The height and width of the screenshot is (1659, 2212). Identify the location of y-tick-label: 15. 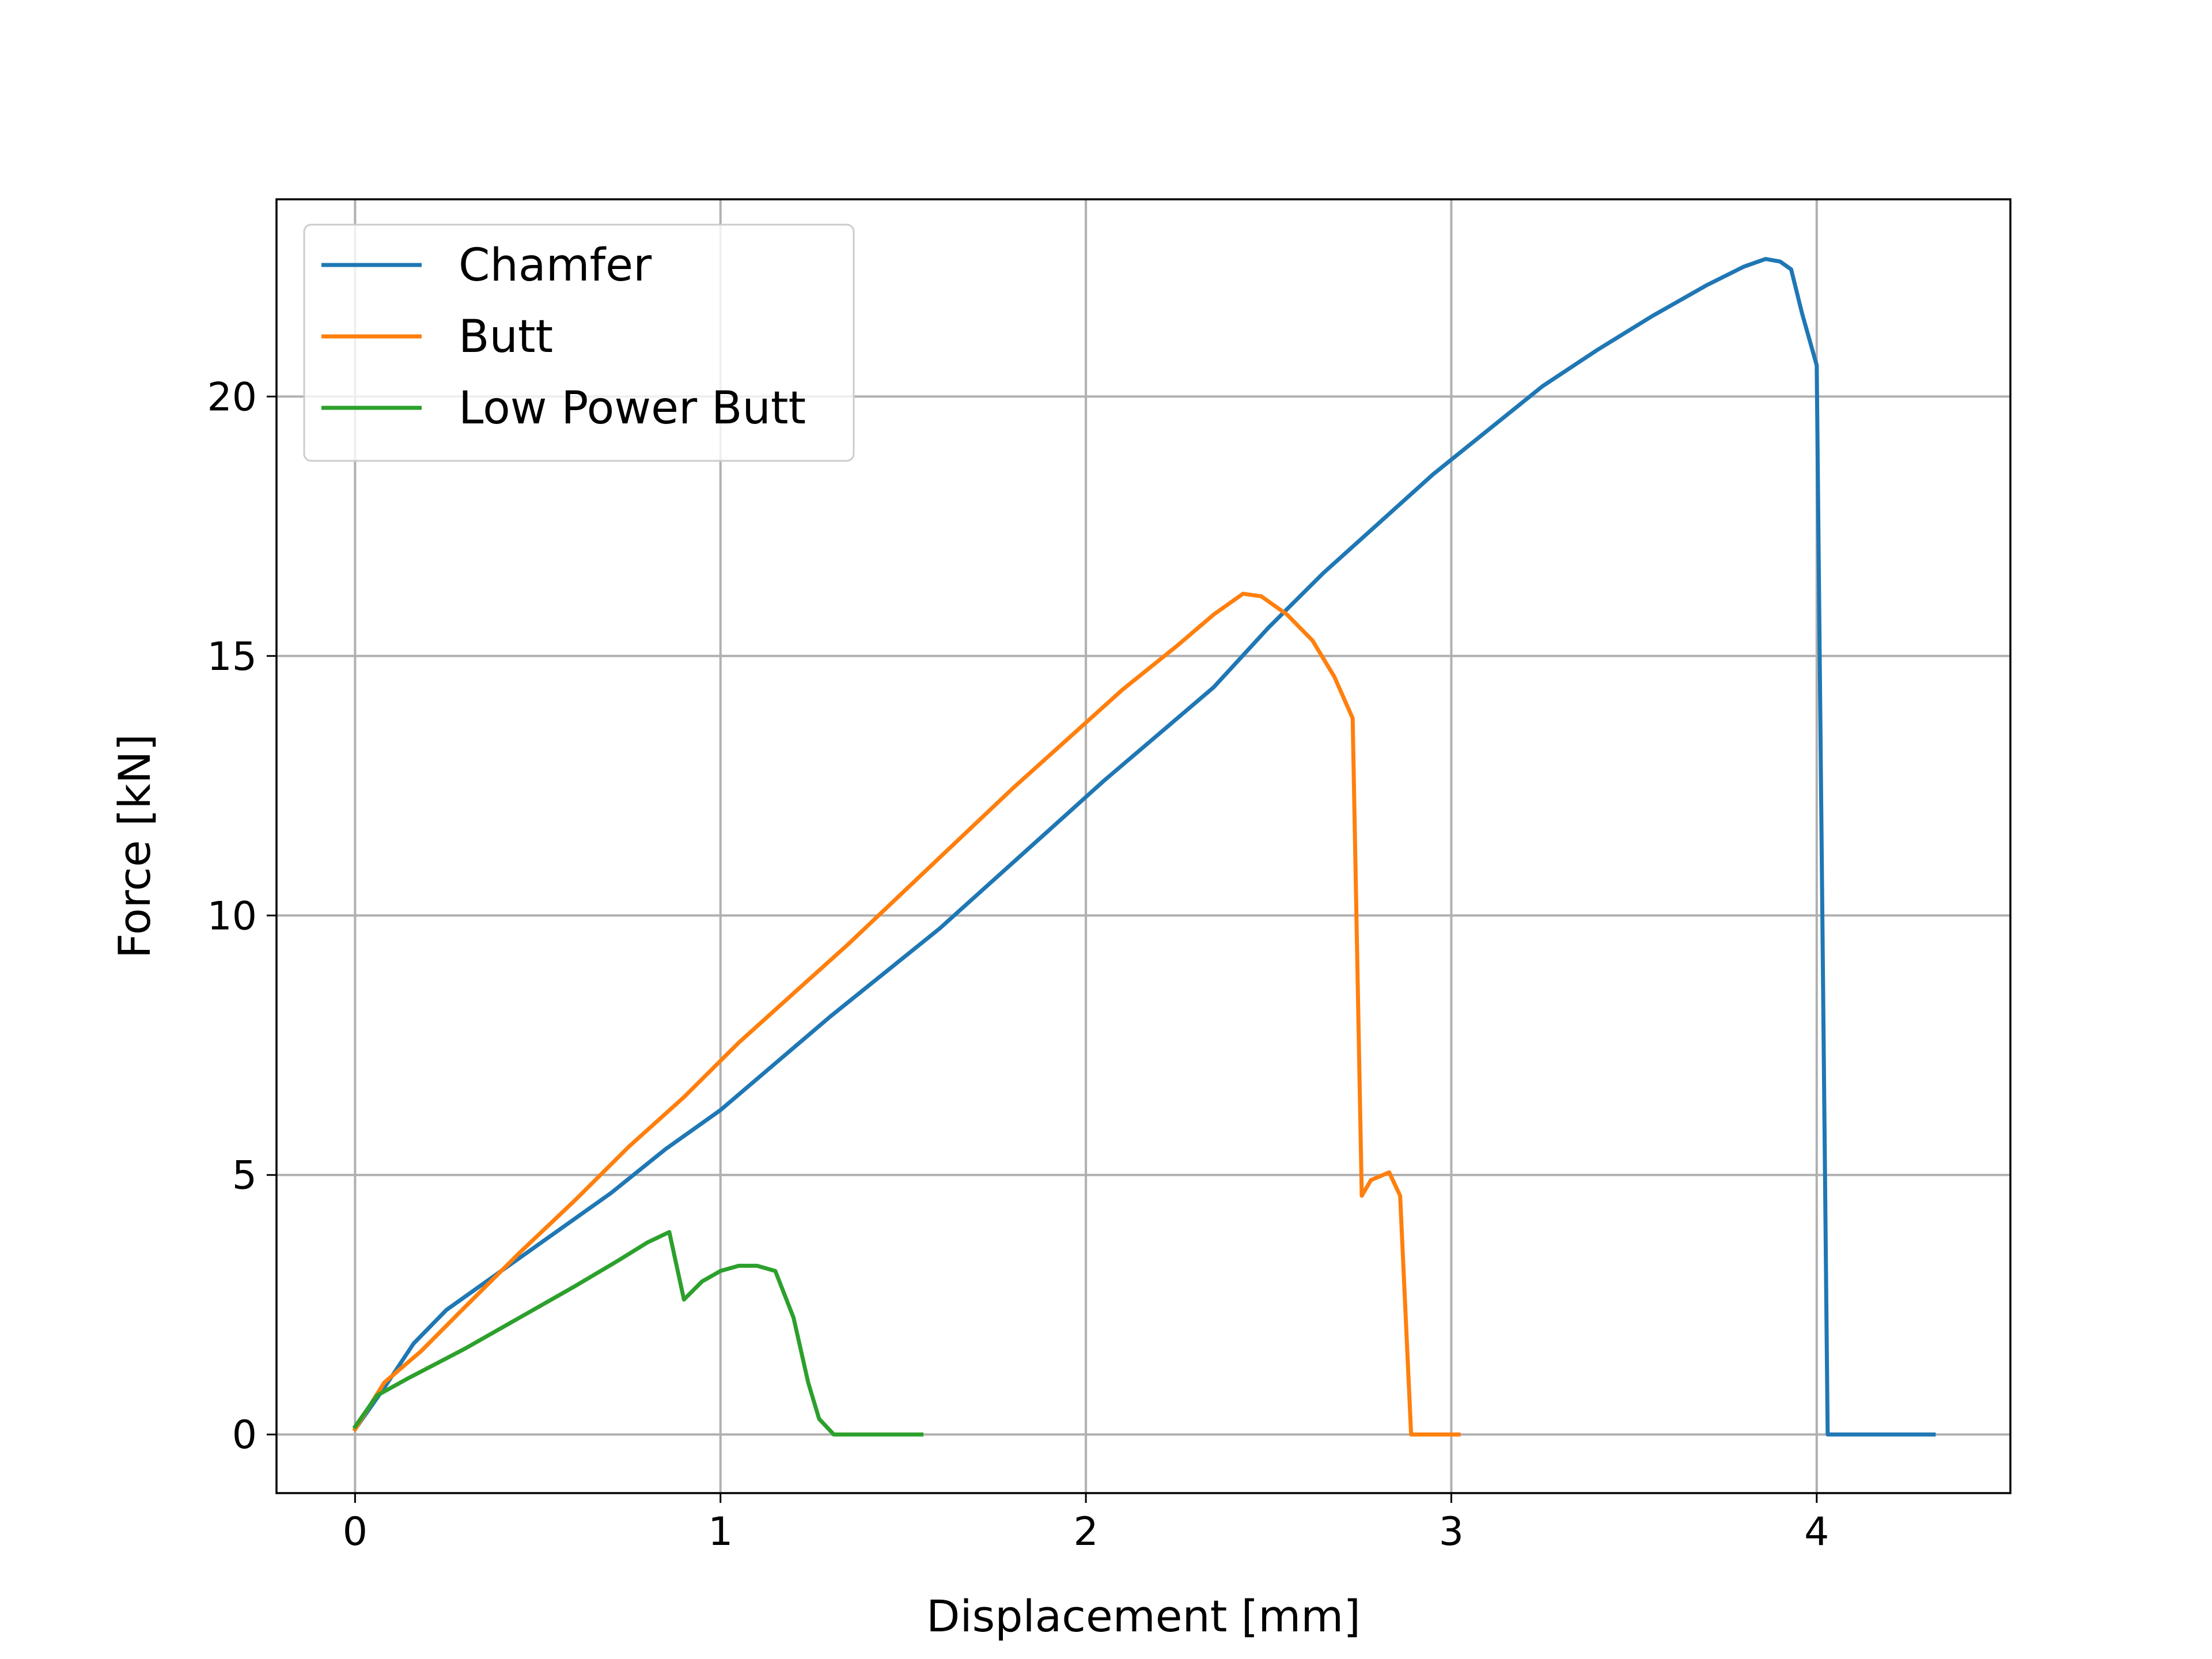
(232, 657).